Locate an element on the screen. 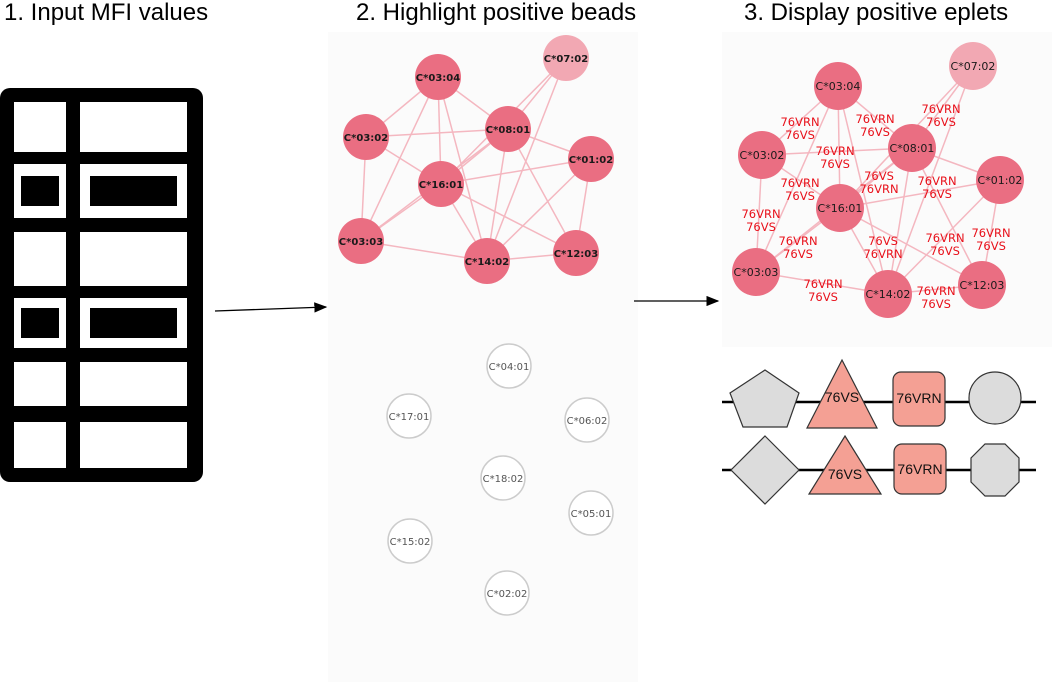 Image resolution: width=1057 pixels, height=688 pixels. mfi-table is located at coordinates (101, 285).